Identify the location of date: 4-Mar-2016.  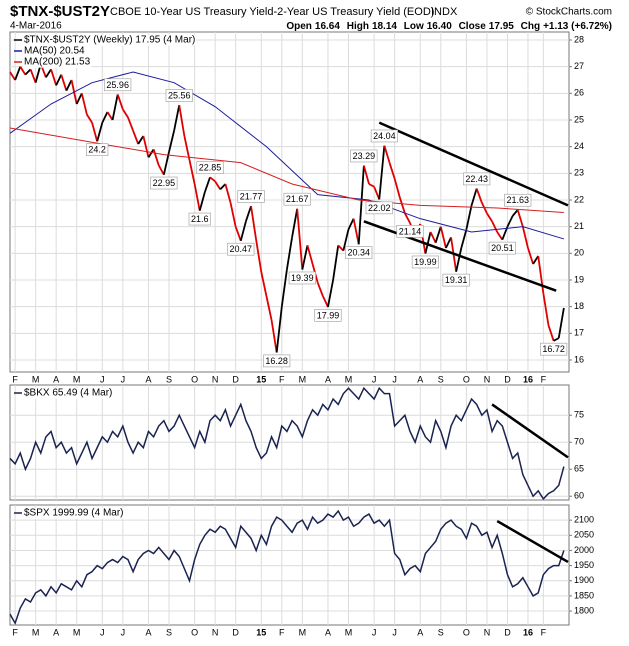
(36, 26).